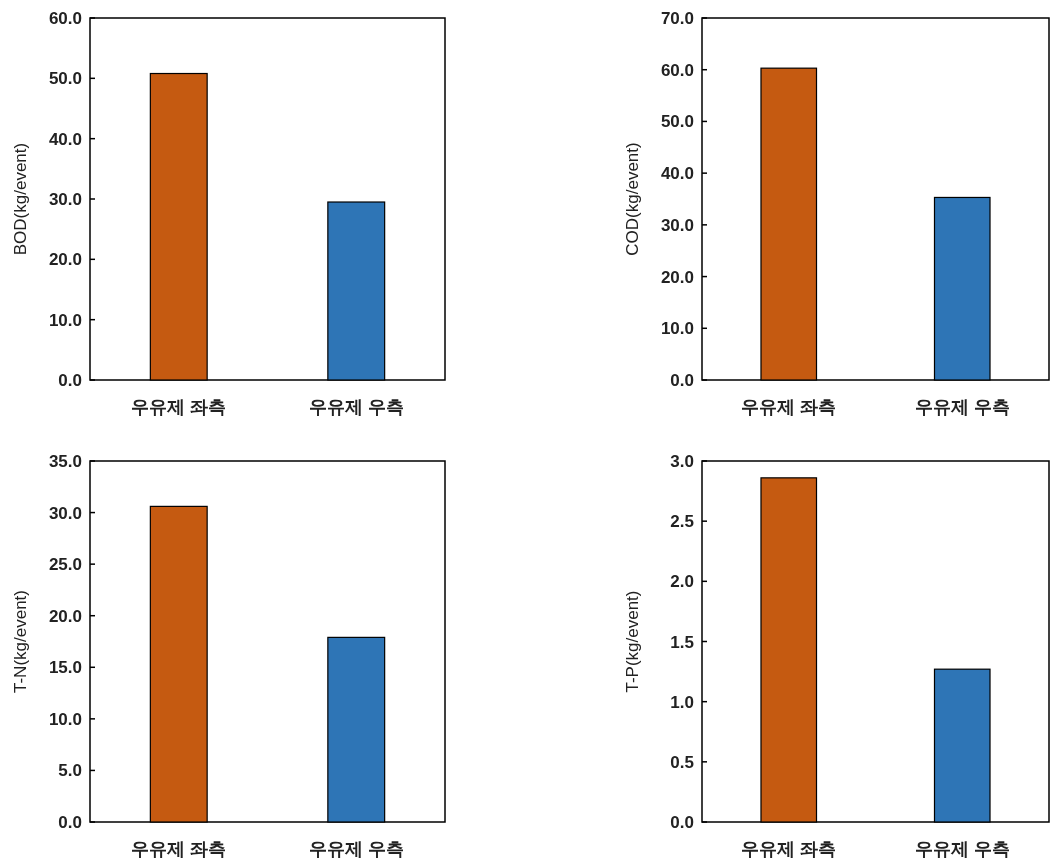 The image size is (1050, 860). I want to click on y-tick-label: 2.0, so click(682, 582).